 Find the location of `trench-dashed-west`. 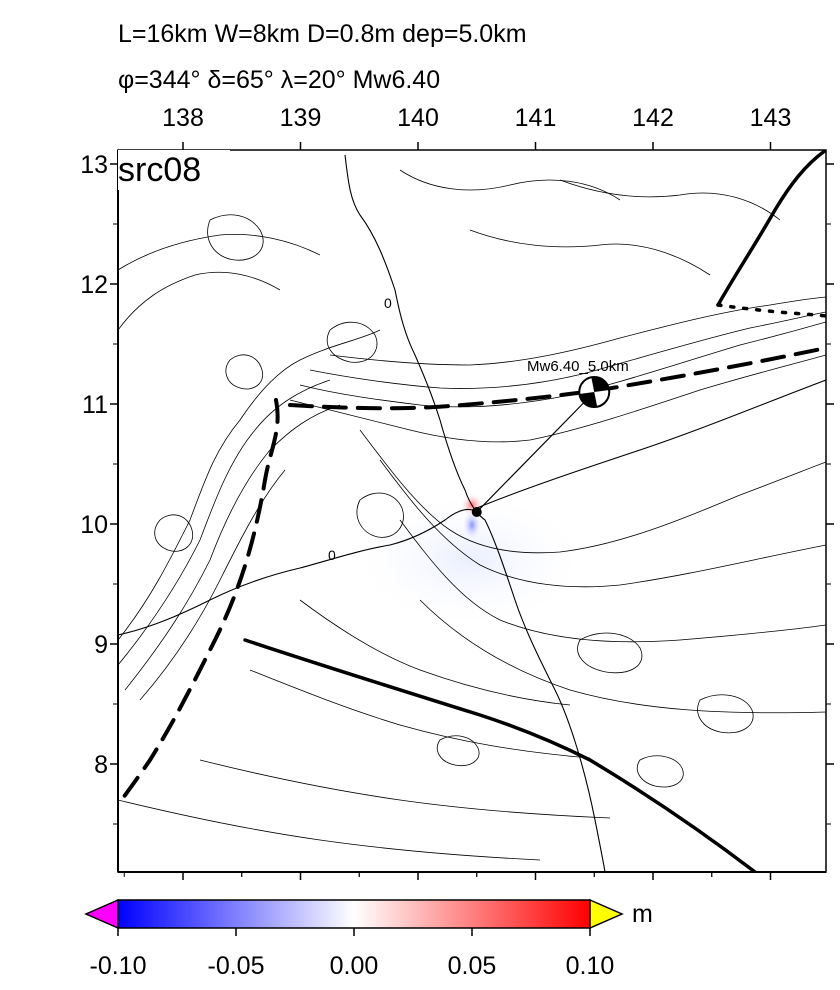

trench-dashed-west is located at coordinates (199, 602).